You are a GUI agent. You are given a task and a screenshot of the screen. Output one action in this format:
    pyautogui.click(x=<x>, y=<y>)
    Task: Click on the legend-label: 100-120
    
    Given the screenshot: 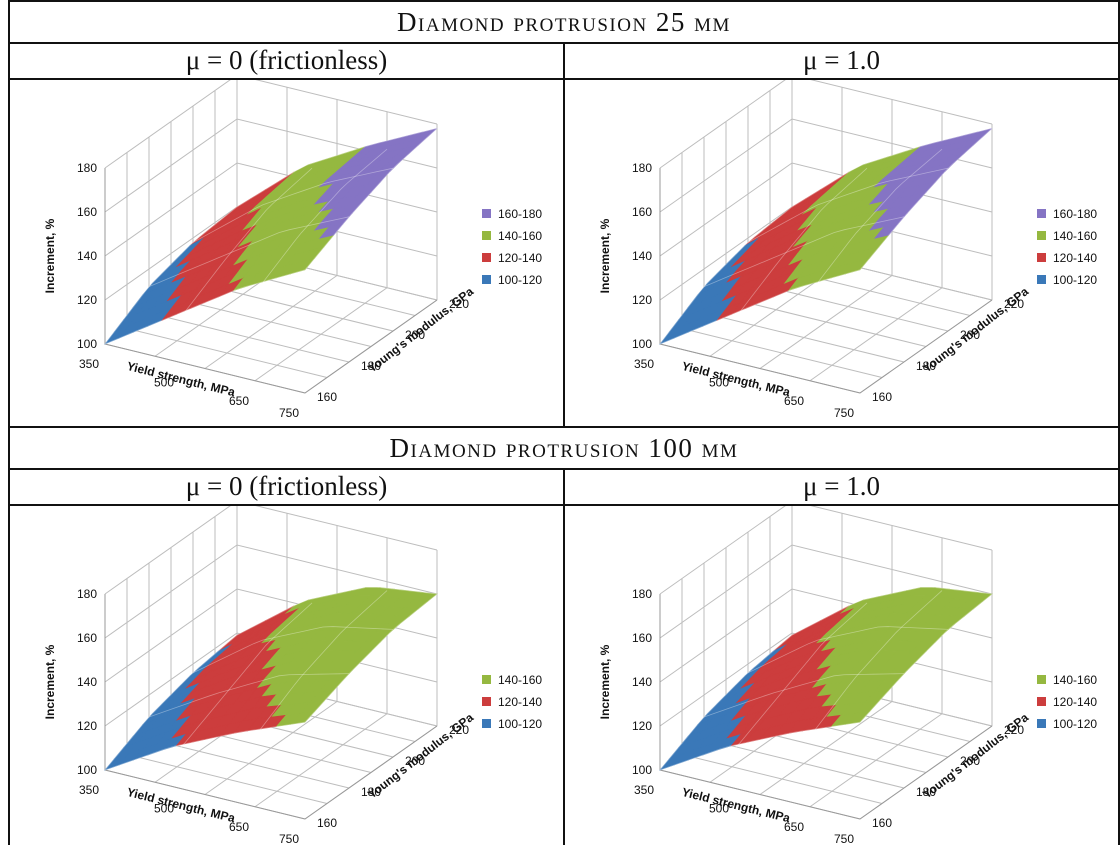 What is the action you would take?
    pyautogui.click(x=520, y=280)
    